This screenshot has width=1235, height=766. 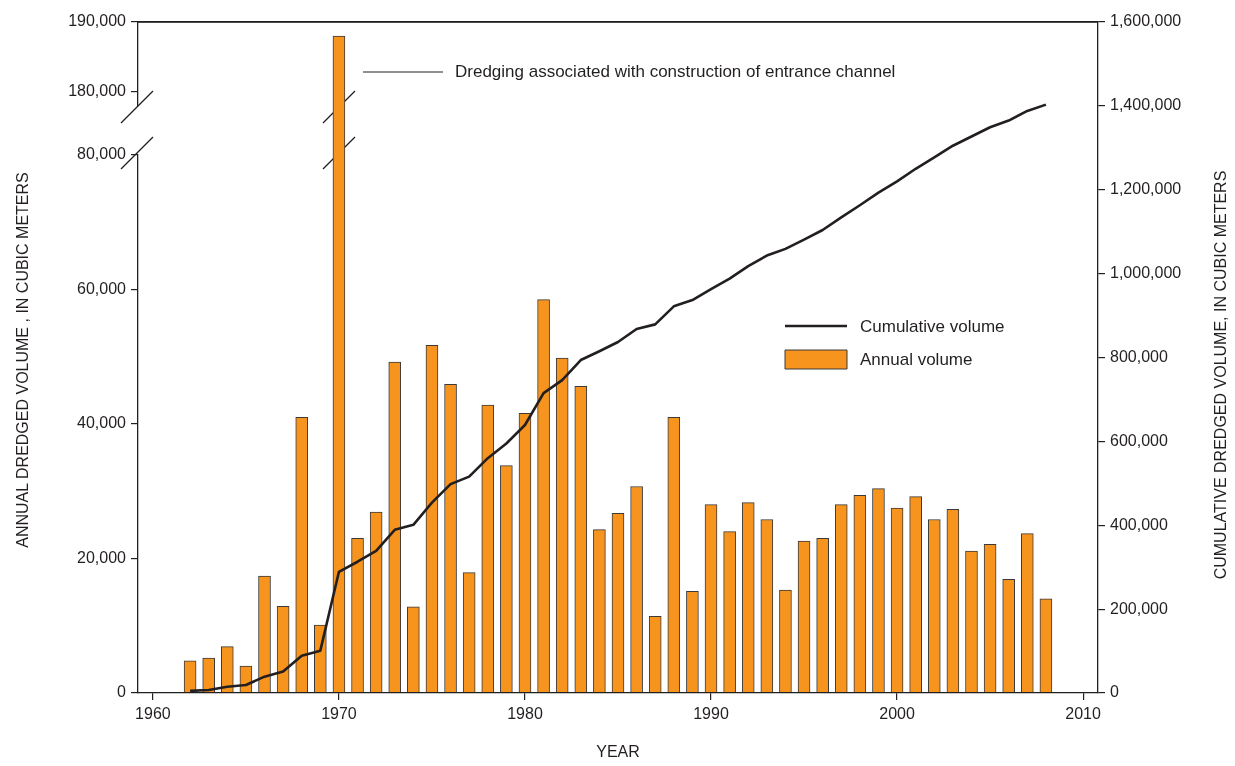 I want to click on y-tick-label: 80,000, so click(x=102, y=154).